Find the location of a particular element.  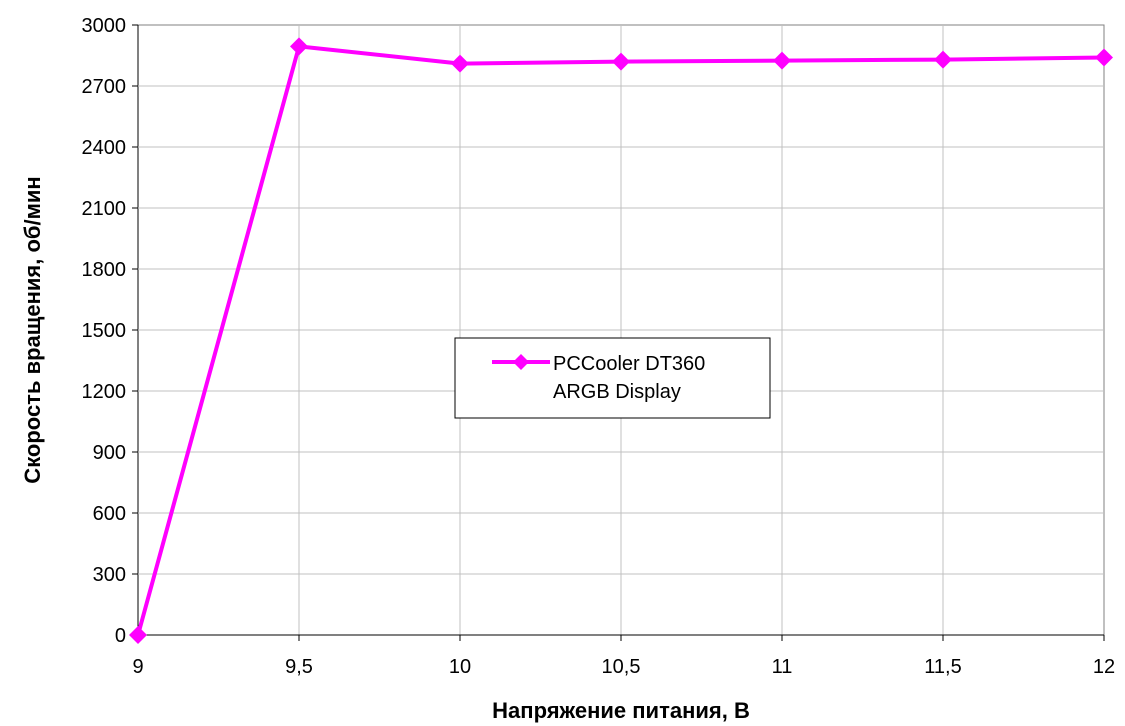

legend-label-line-2: ARGB Display is located at coordinates (617, 392).